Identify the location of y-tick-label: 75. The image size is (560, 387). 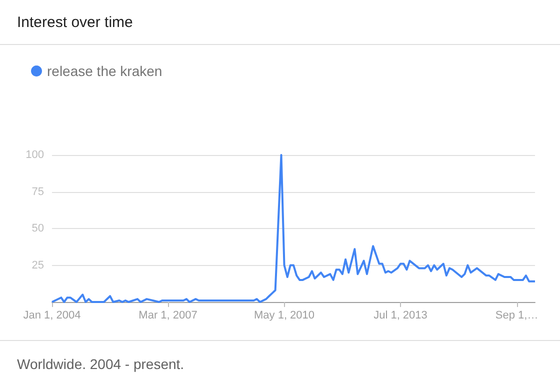
(38, 192).